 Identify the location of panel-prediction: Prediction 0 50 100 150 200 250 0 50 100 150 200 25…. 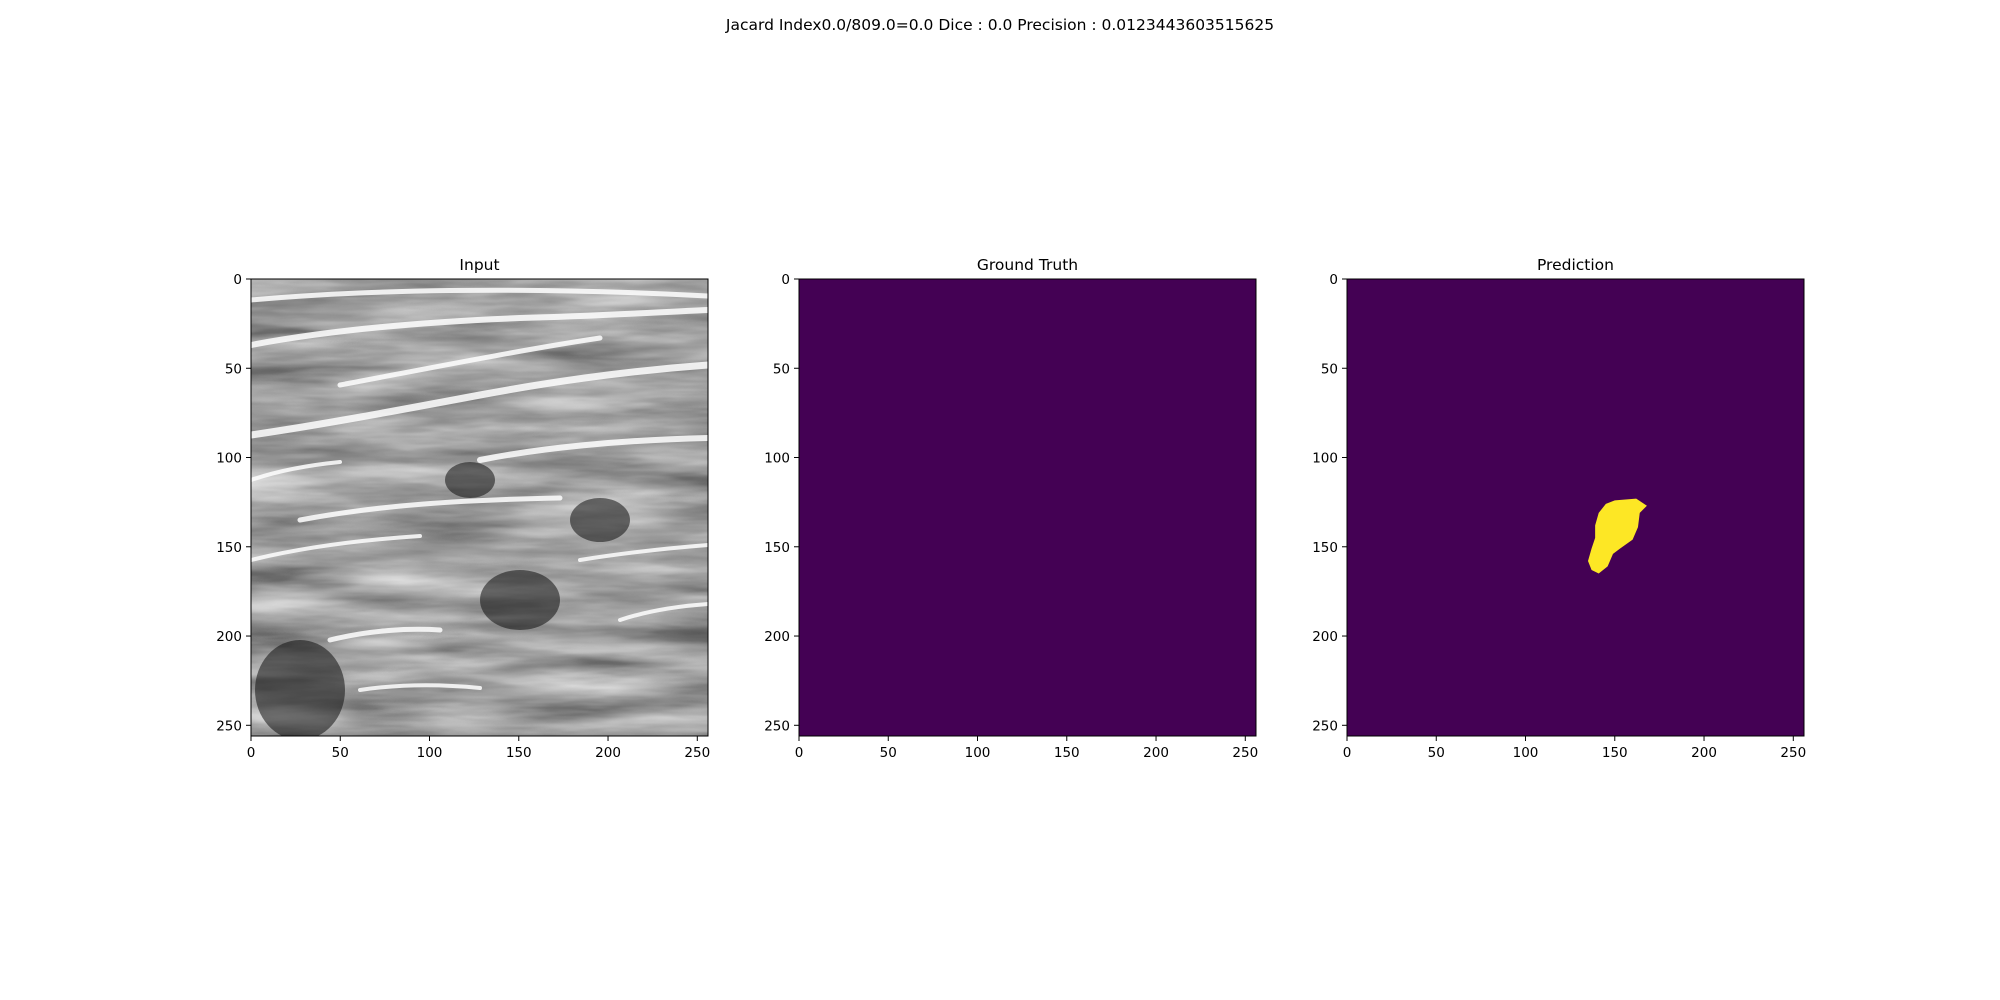
(1559, 508).